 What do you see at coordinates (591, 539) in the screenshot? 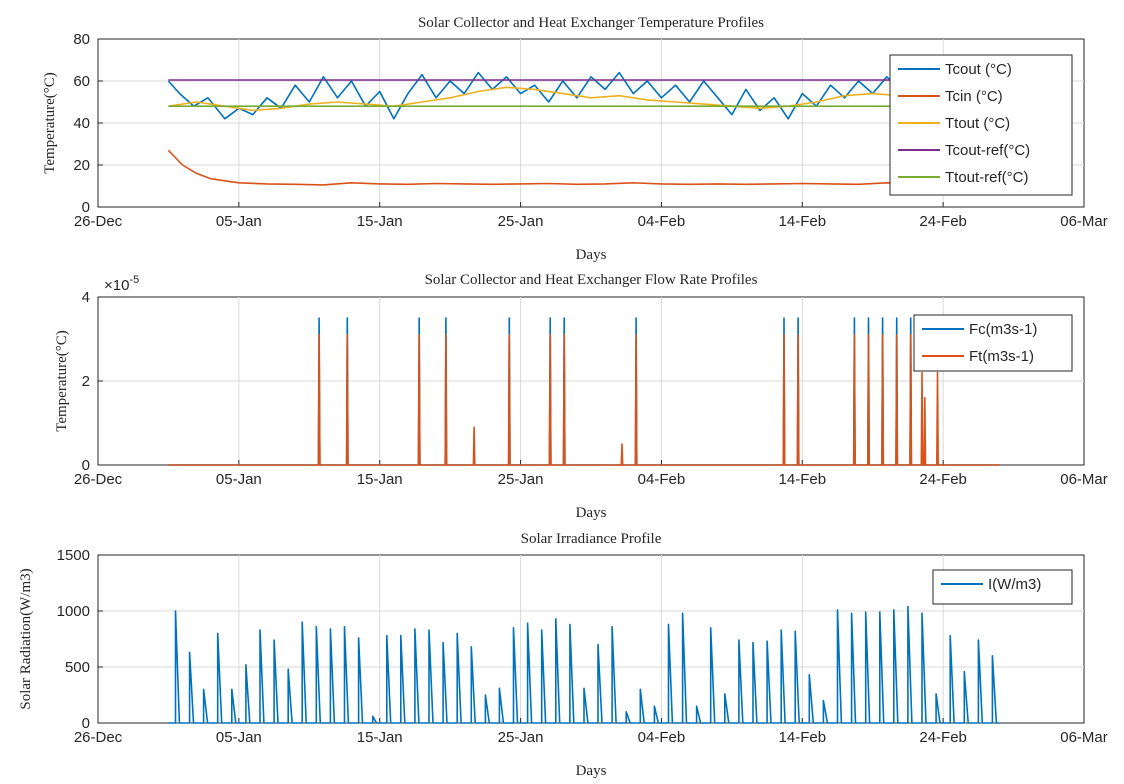
I see `chart-title: Solar Irradiance Profile` at bounding box center [591, 539].